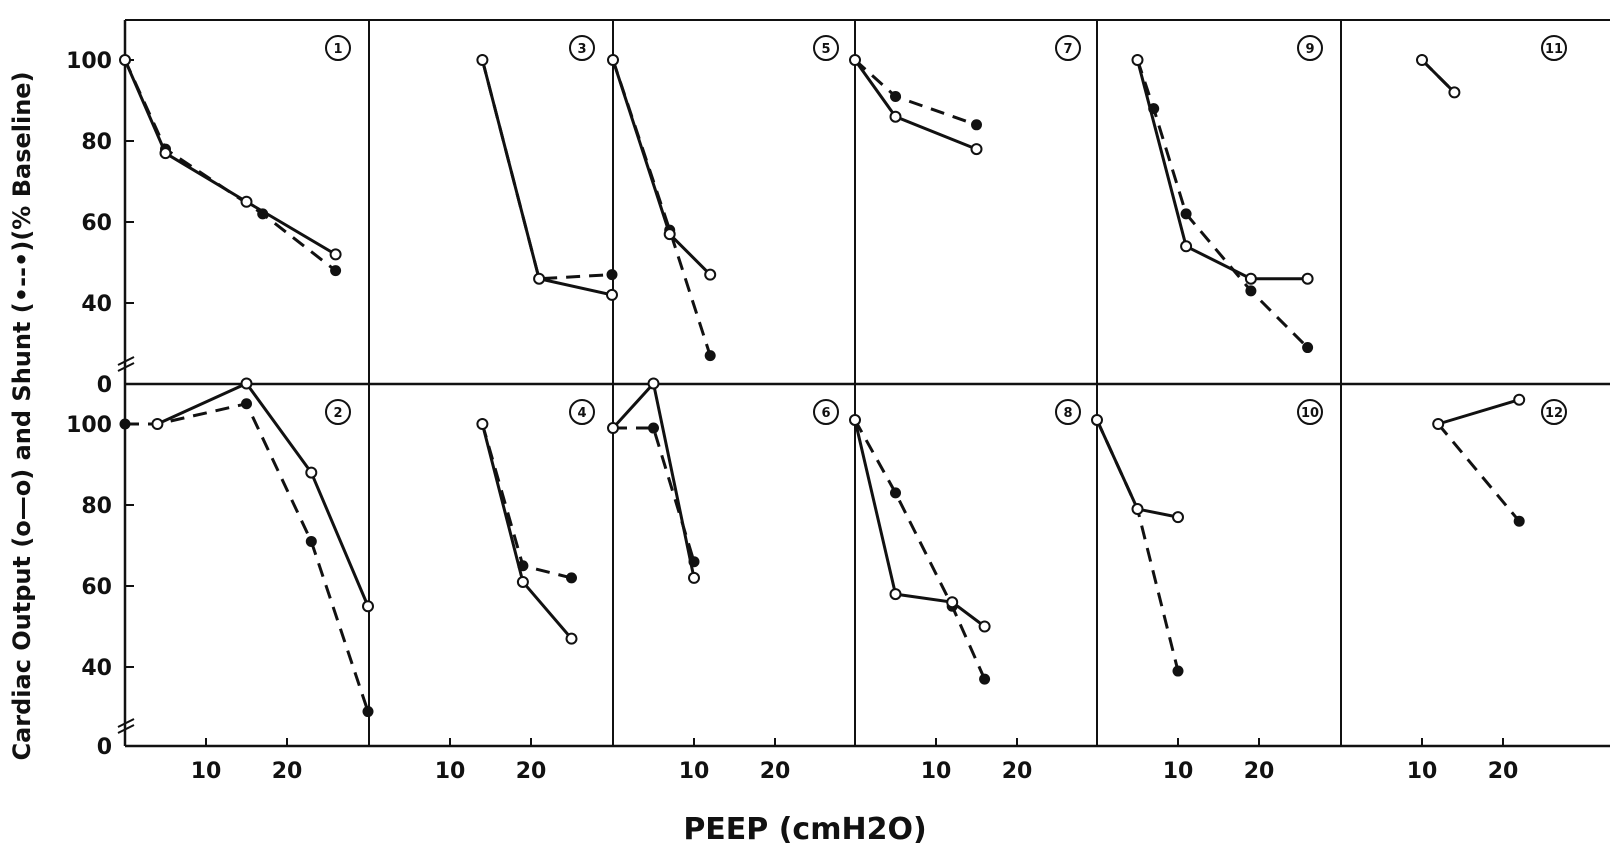 Image resolution: width=1610 pixels, height=857 pixels. I want to click on panel-number: 2, so click(337, 413).